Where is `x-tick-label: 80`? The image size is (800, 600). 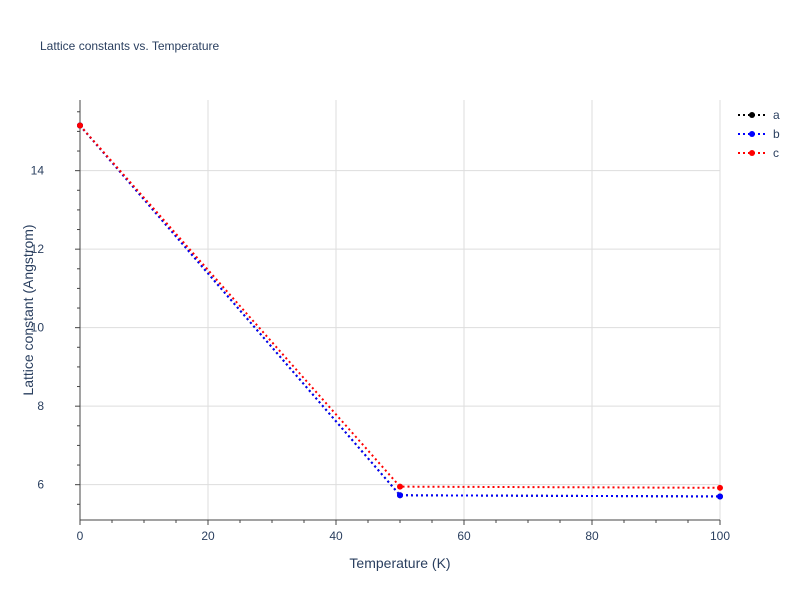
x-tick-label: 80 is located at coordinates (592, 536).